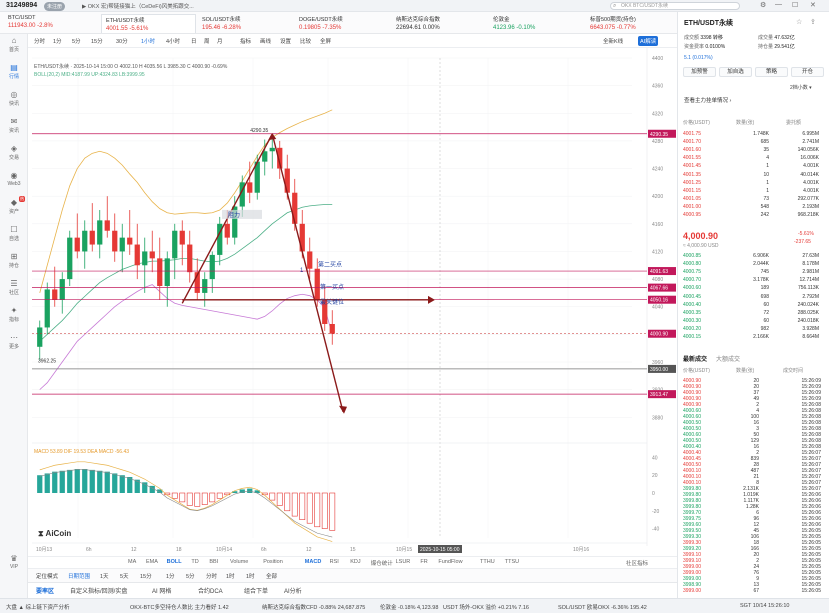  Describe the element at coordinates (14, 233) in the screenshot. I see `sidebar-item: ☐ 自选` at that location.